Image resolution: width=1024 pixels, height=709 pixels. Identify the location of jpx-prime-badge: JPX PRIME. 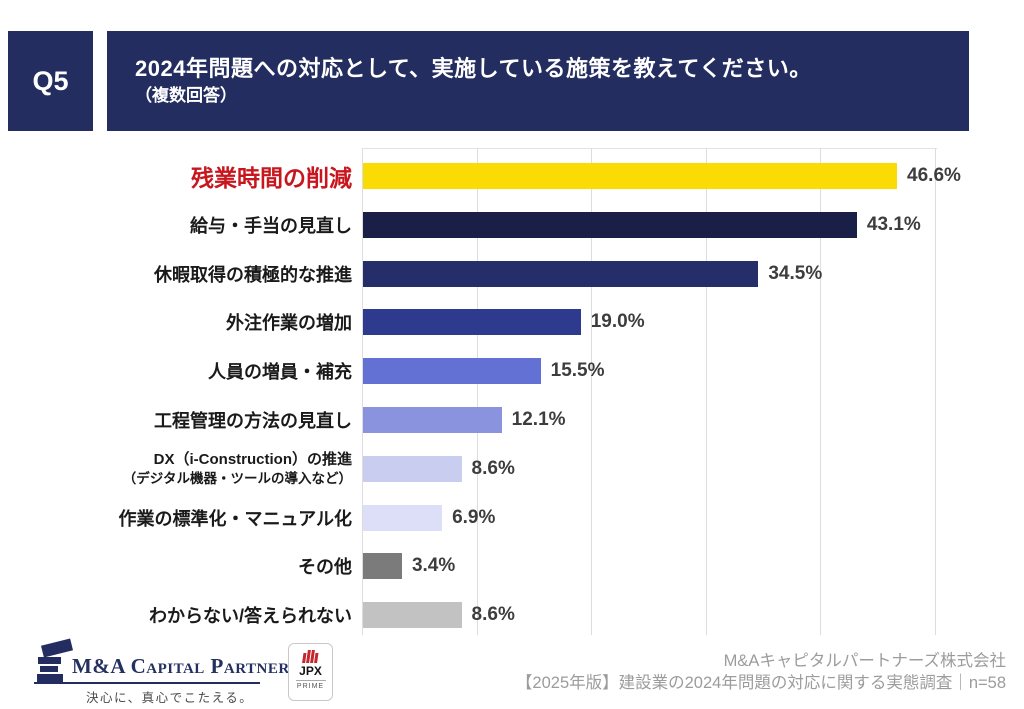
(310, 672).